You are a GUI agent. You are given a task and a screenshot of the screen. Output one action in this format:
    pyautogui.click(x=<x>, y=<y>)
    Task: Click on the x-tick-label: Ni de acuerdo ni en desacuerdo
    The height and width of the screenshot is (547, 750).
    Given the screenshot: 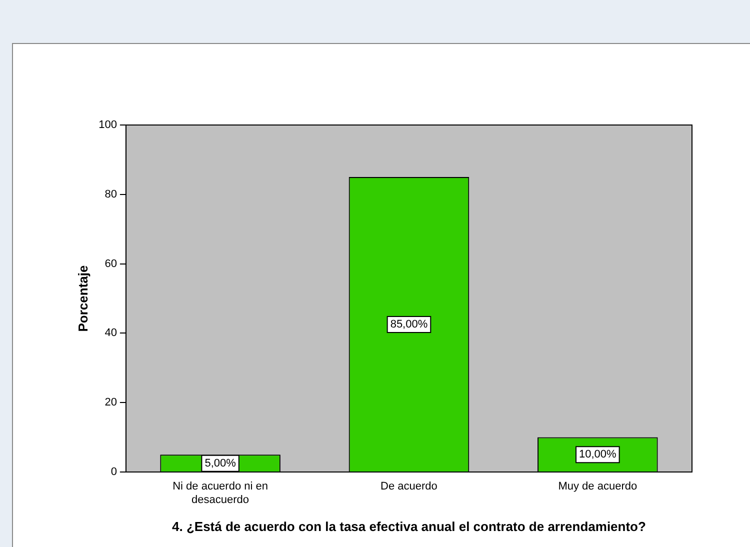 What is the action you would take?
    pyautogui.click(x=220, y=493)
    